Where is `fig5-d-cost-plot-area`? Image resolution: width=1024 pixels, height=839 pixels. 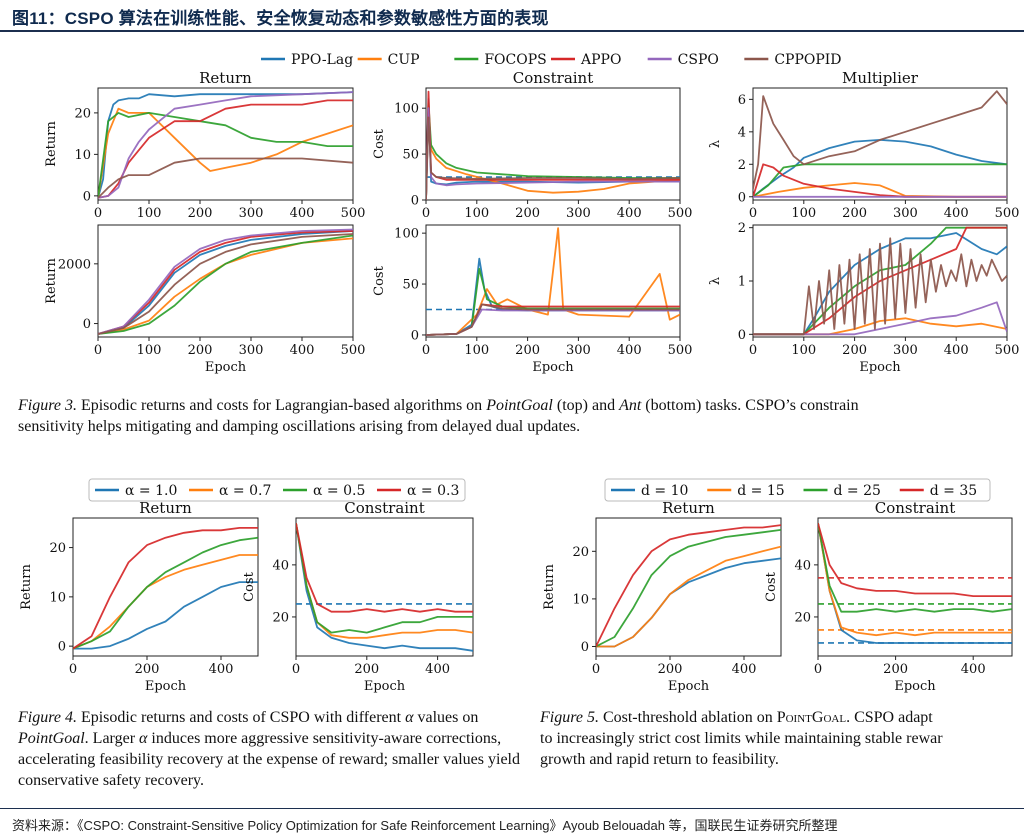 fig5-d-cost-plot-area is located at coordinates (915, 583).